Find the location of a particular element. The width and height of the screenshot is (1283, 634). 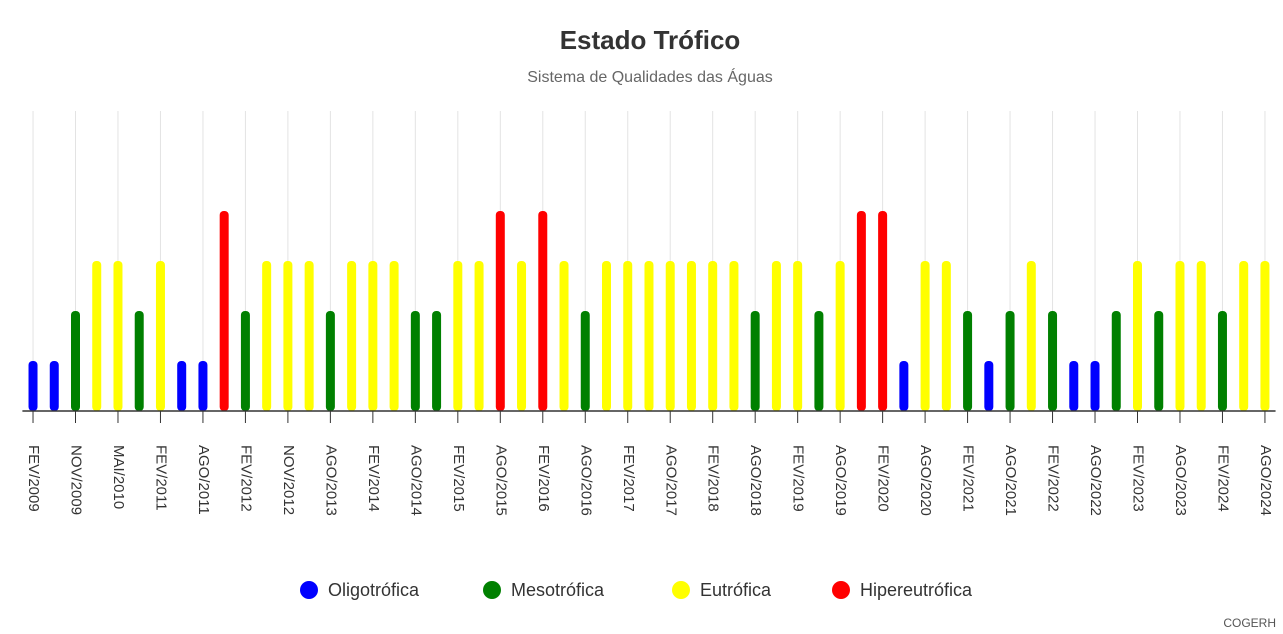

x-tick-label: FEV/2012 is located at coordinates (245, 478).